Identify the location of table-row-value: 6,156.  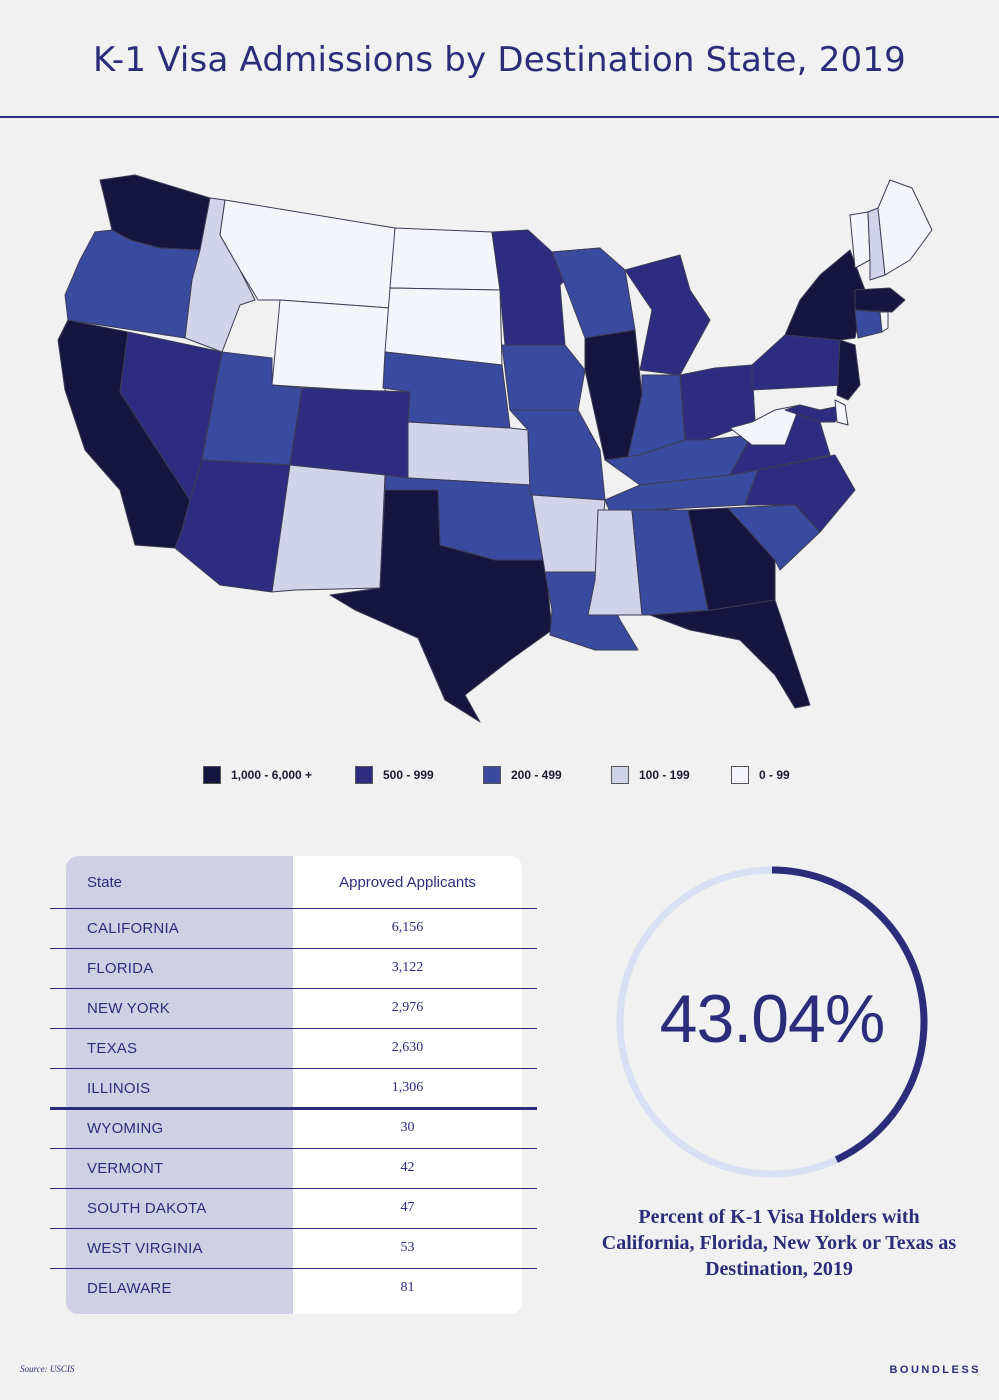
(407, 927).